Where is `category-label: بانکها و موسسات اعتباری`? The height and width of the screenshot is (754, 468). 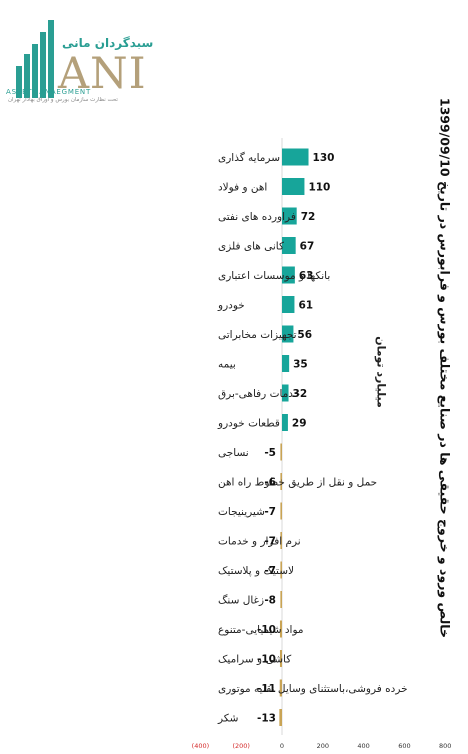 category-label: بانکها و موسسات اعتباری is located at coordinates (274, 276).